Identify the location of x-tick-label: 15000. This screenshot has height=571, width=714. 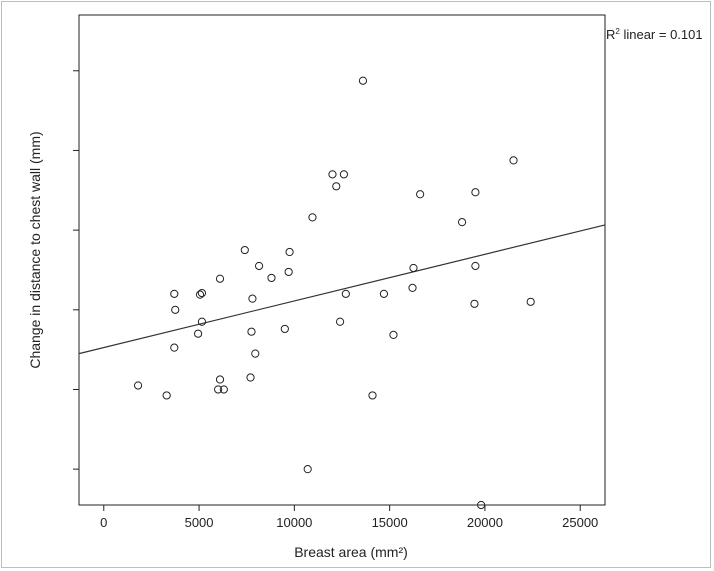
(390, 522).